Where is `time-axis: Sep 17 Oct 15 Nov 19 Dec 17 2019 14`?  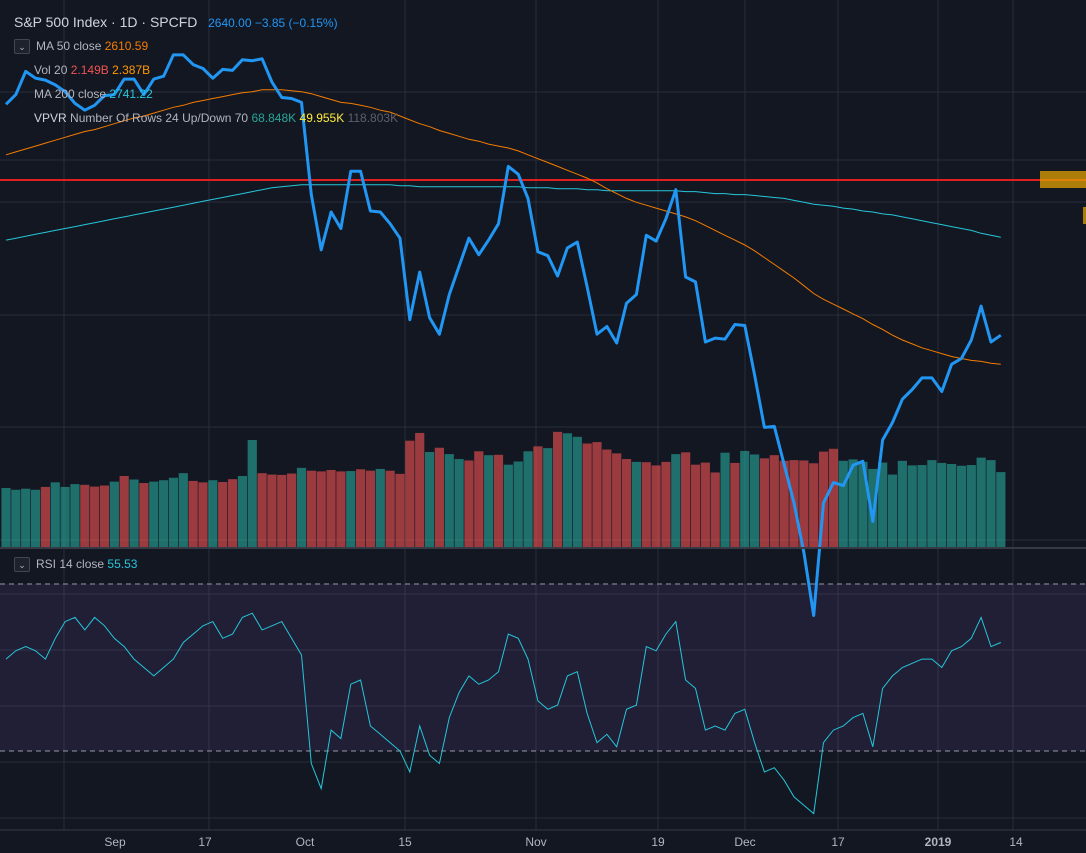 time-axis: Sep 17 Oct 15 Nov 19 Dec 17 2019 14 is located at coordinates (543, 841).